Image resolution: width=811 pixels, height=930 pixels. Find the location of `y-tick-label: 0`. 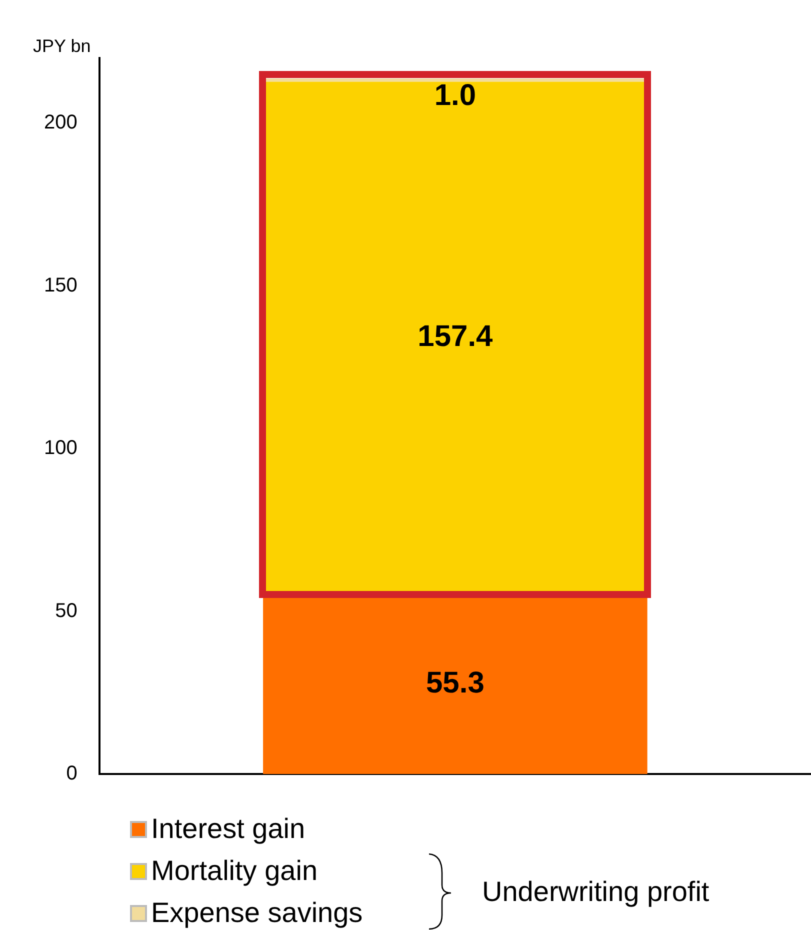

y-tick-label: 0 is located at coordinates (72, 773).